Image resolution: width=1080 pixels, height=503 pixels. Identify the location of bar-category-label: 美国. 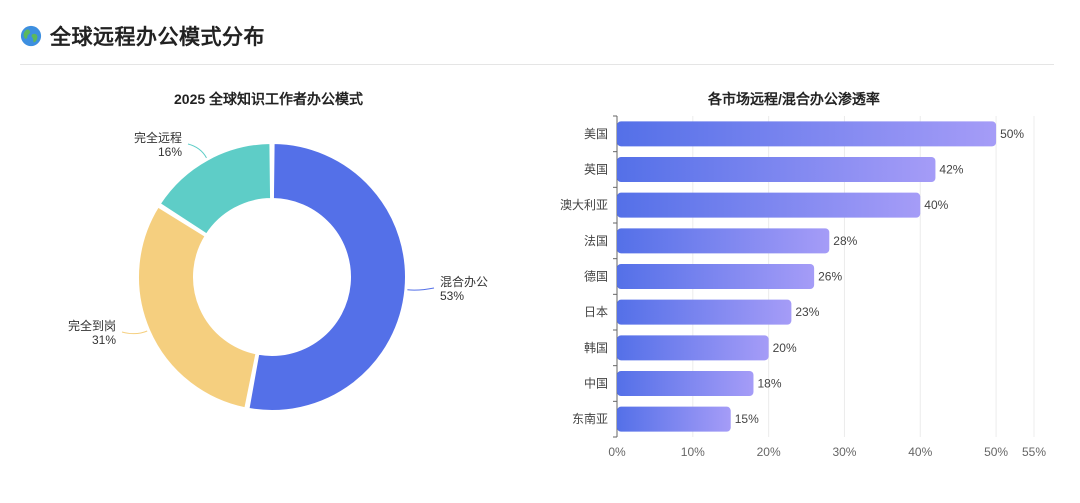
(596, 134).